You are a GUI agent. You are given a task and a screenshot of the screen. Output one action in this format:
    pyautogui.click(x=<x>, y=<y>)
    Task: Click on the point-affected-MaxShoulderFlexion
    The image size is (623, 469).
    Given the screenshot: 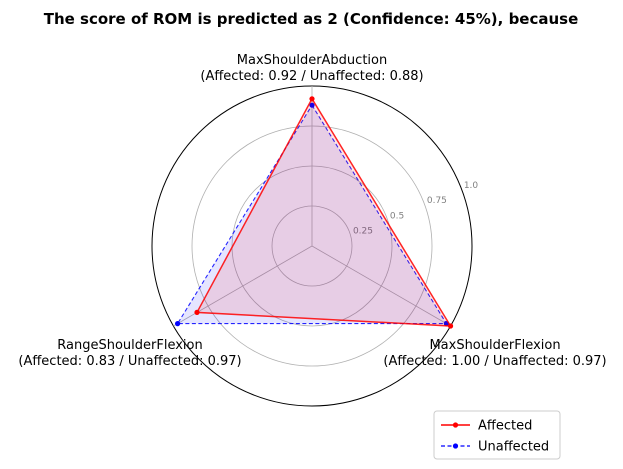 What is the action you would take?
    pyautogui.click(x=450, y=326)
    